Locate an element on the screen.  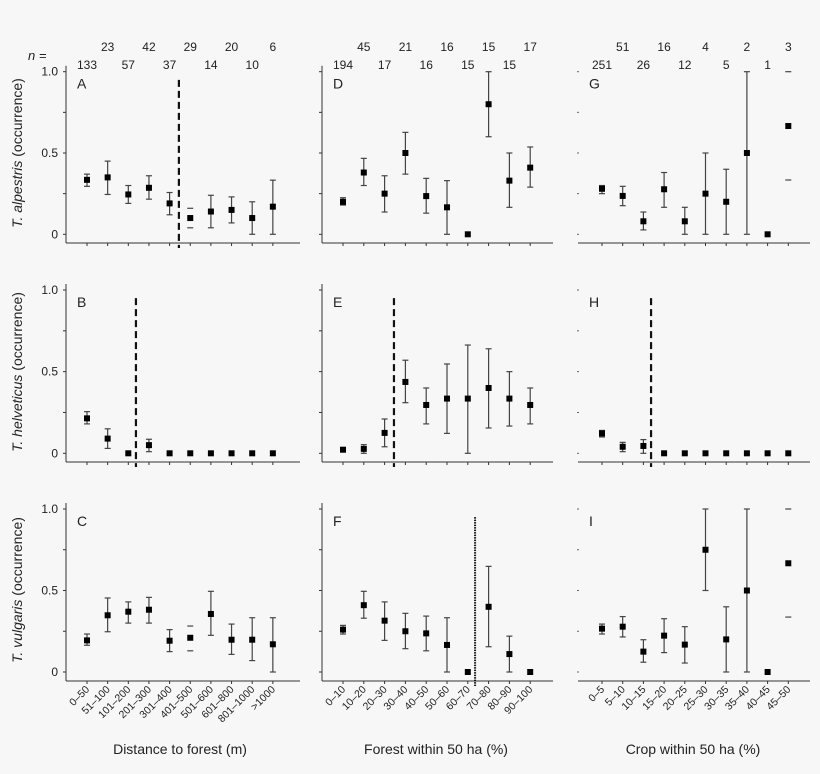
n-count-label: 15 is located at coordinates (489, 47).